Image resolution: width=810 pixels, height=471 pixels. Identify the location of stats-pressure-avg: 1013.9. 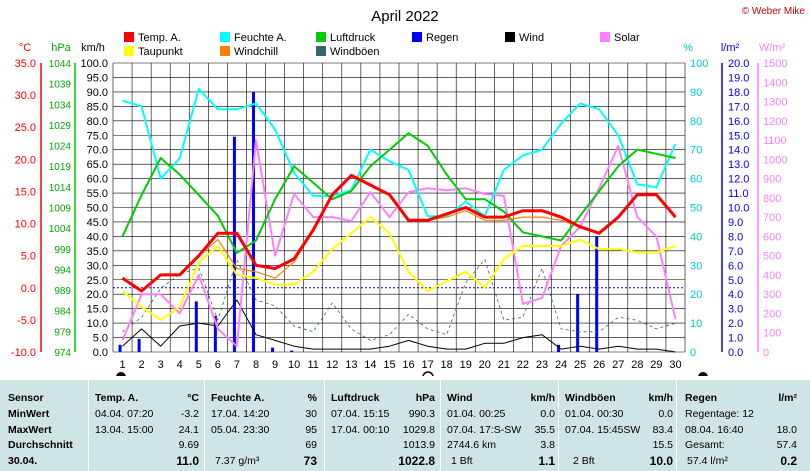
(418, 445).